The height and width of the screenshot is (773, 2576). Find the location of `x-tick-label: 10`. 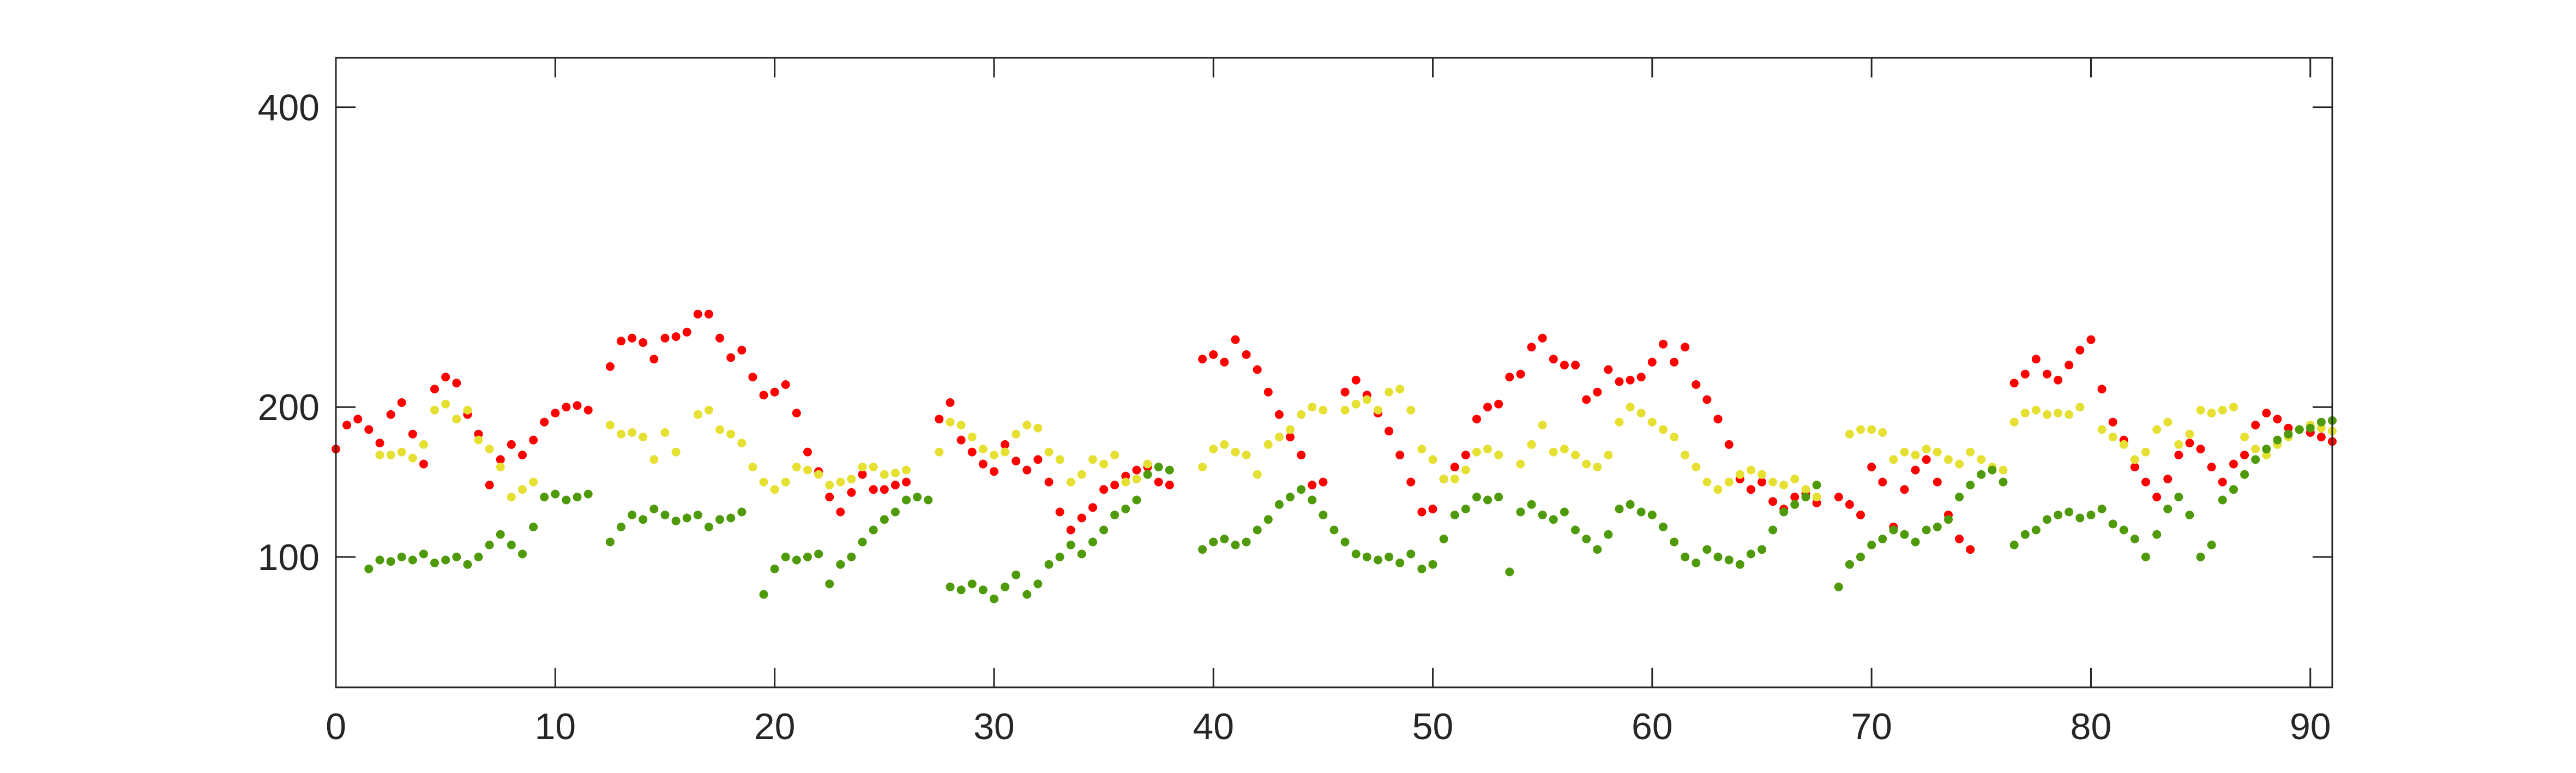

x-tick-label: 10 is located at coordinates (555, 726).